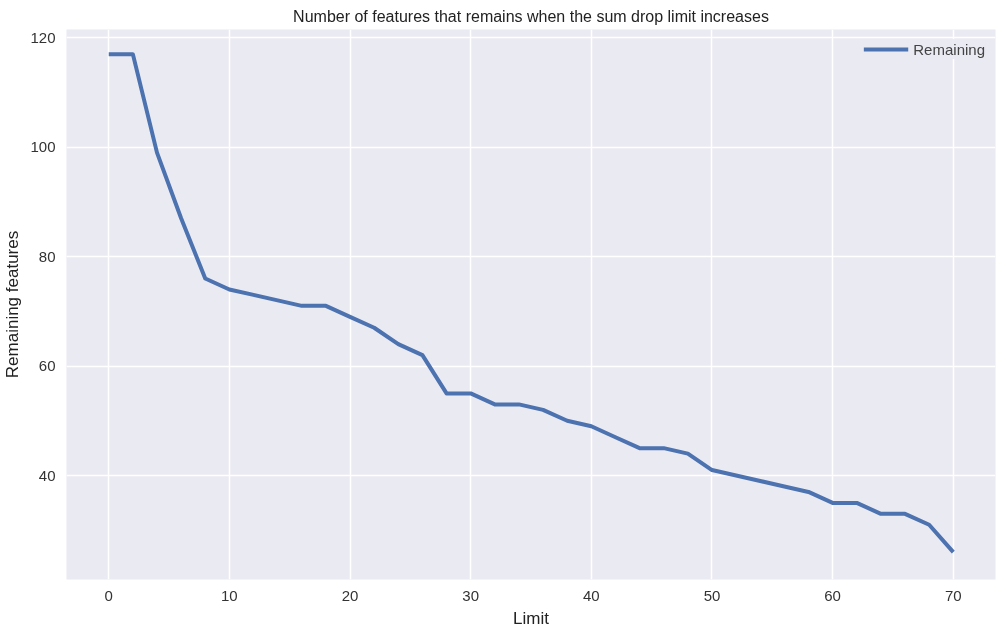  What do you see at coordinates (350, 595) in the screenshot?
I see `x-tick-label: 20` at bounding box center [350, 595].